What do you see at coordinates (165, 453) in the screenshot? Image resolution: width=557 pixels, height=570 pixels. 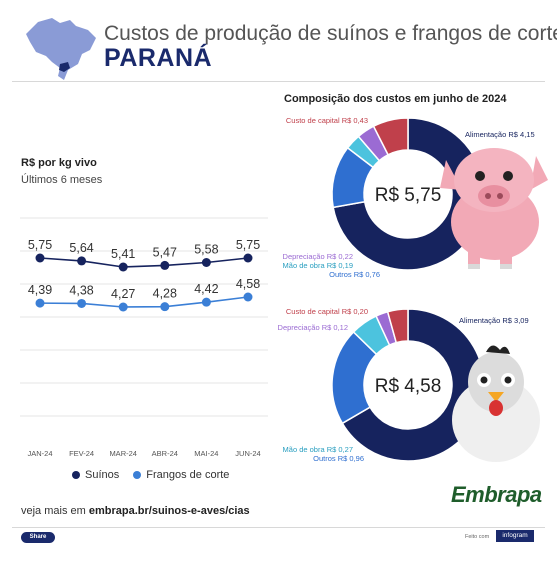 I see `x-tick-label: ABR-24` at bounding box center [165, 453].